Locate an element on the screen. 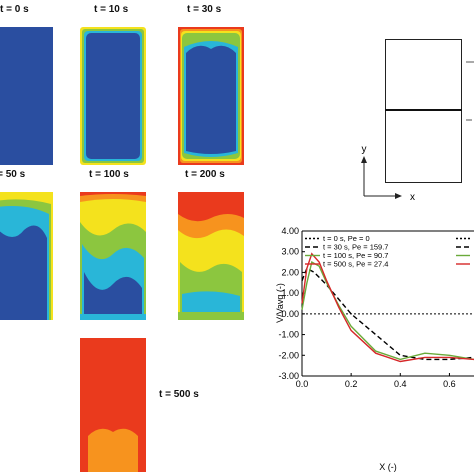 Image resolution: width=474 pixels, height=474 pixels. contour-panel-t100 is located at coordinates (113, 256).